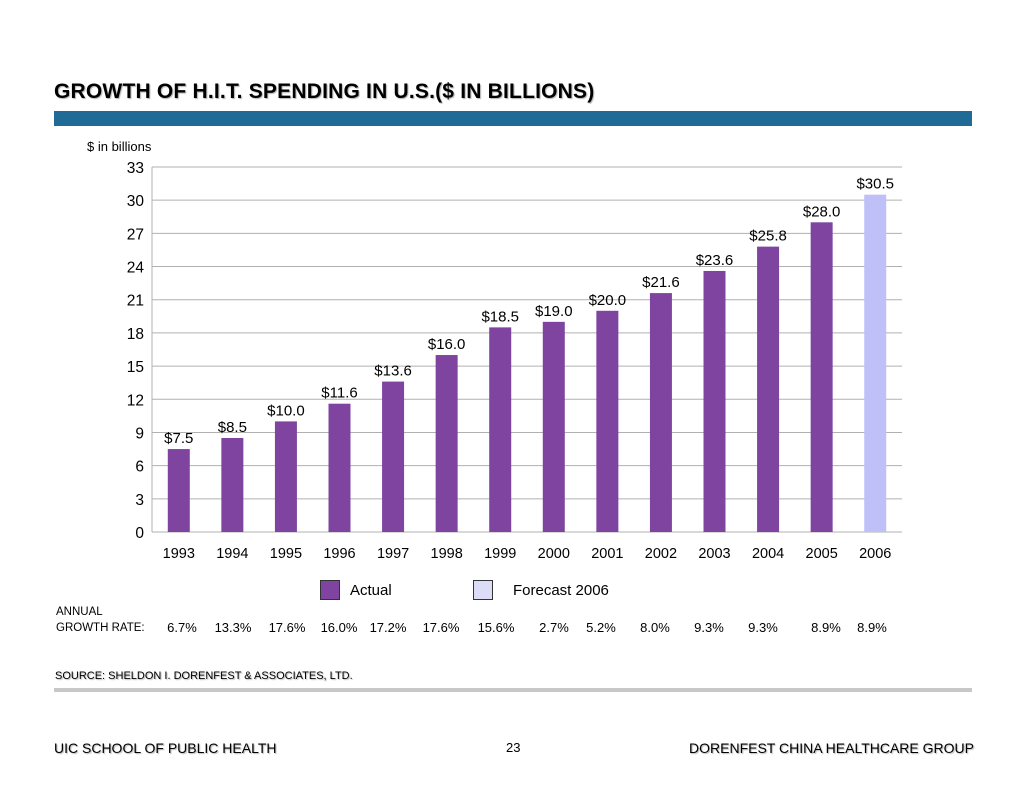 The image size is (1024, 791). I want to click on bar-2003, so click(714, 401).